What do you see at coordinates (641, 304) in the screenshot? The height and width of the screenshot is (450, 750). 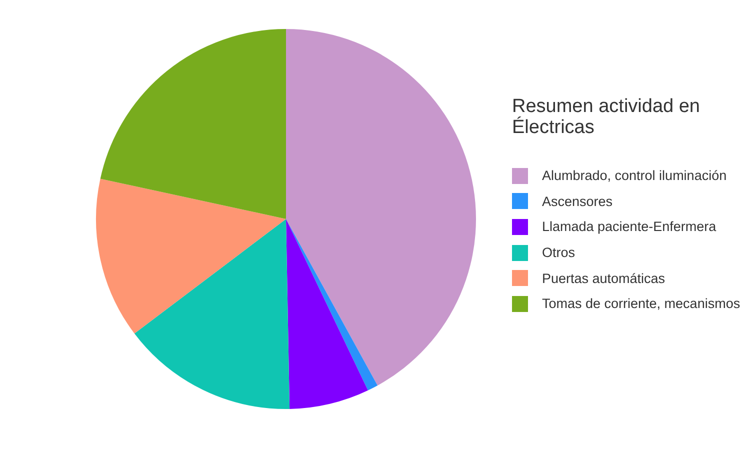 I see `legend-label: Tomas de corriente, mecanismos` at bounding box center [641, 304].